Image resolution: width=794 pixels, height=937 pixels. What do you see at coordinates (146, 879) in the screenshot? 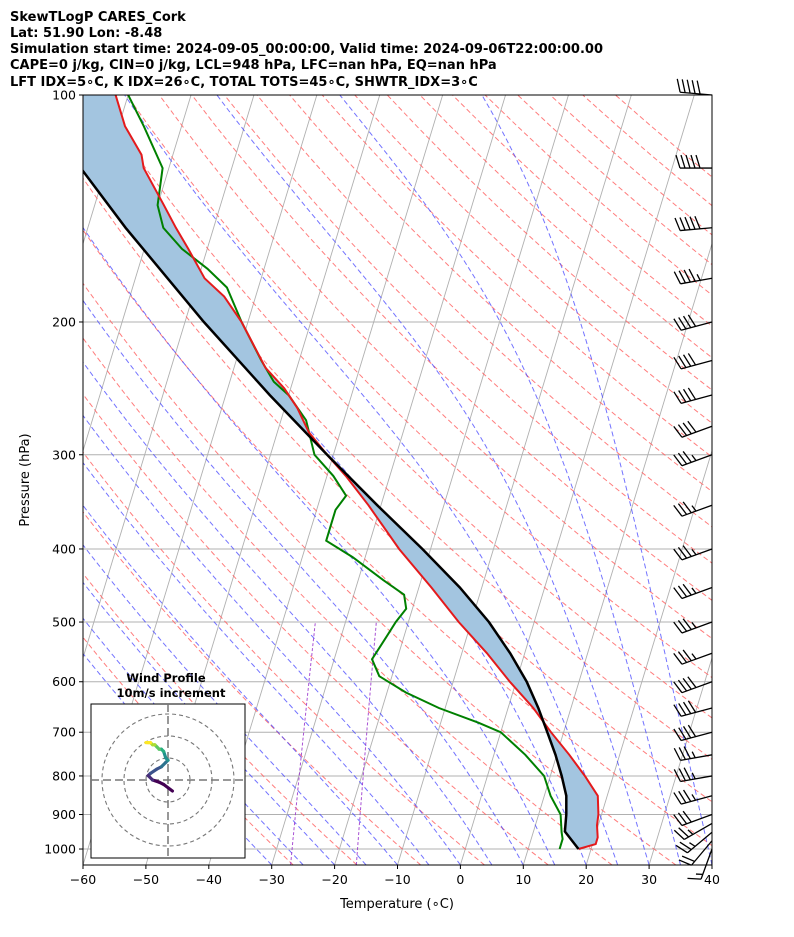
I see `x-tick-label-1: −50` at bounding box center [146, 879].